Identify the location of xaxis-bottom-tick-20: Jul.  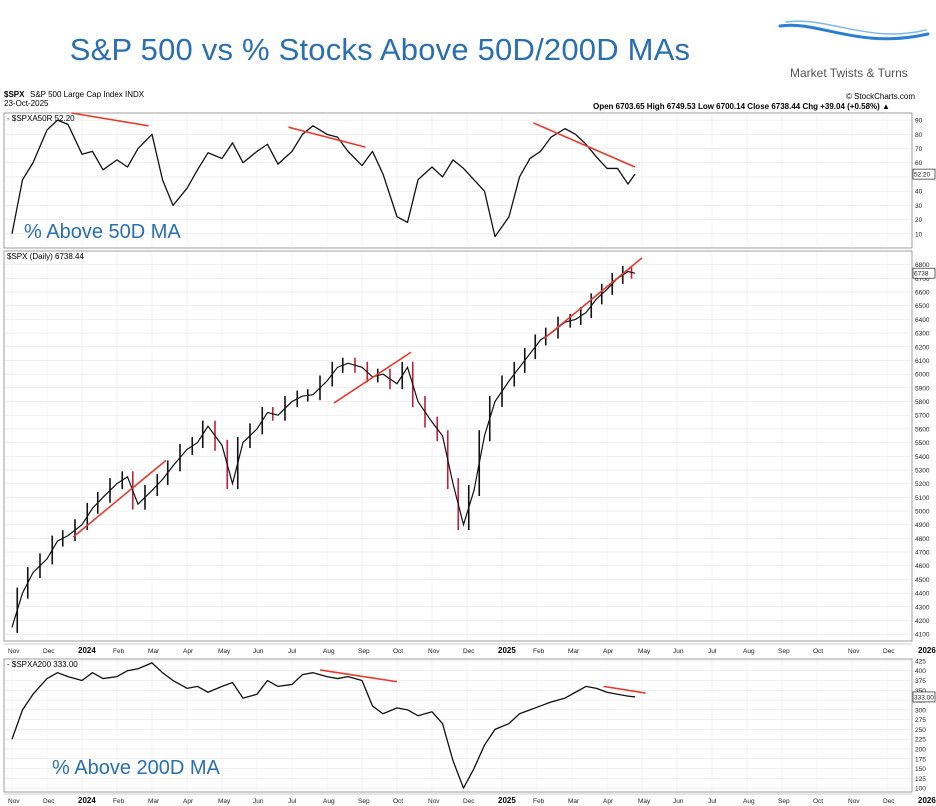
(712, 801).